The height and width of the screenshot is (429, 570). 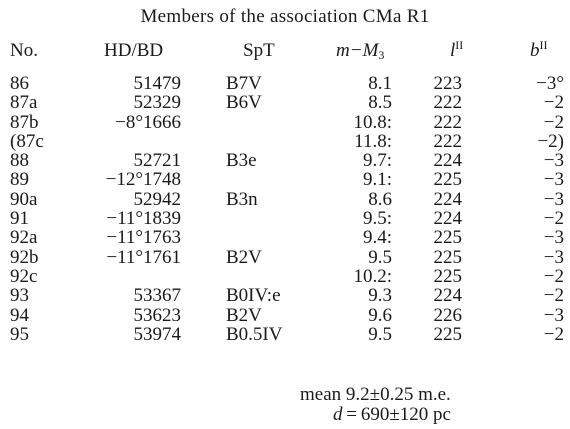 I want to click on cell-hd-bd: 51479, so click(x=157, y=83).